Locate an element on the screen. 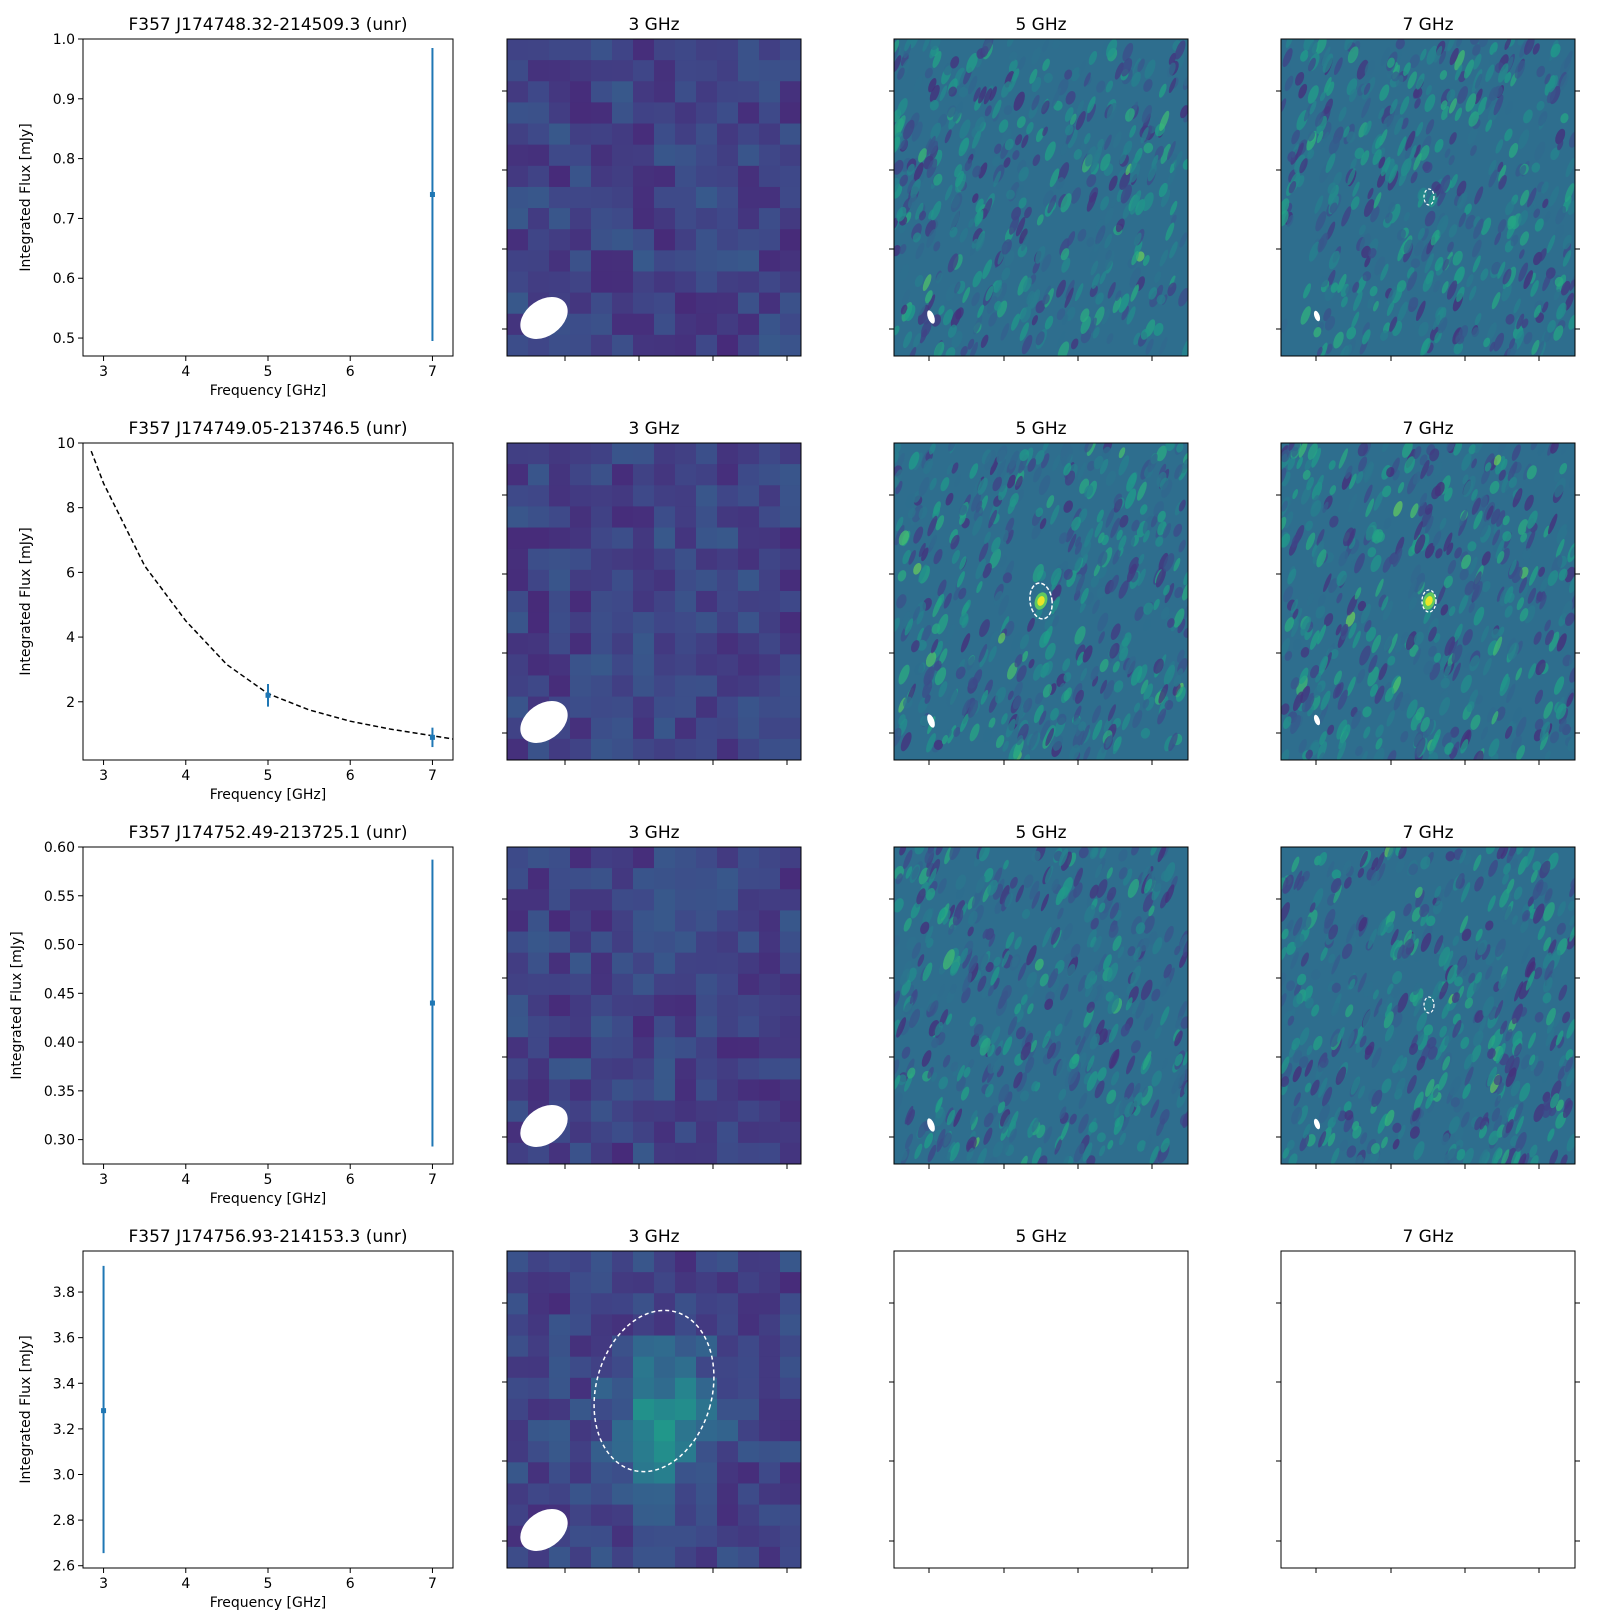 This screenshot has width=1620, height=1620. y-tick-label: 0.9 is located at coordinates (64, 100).